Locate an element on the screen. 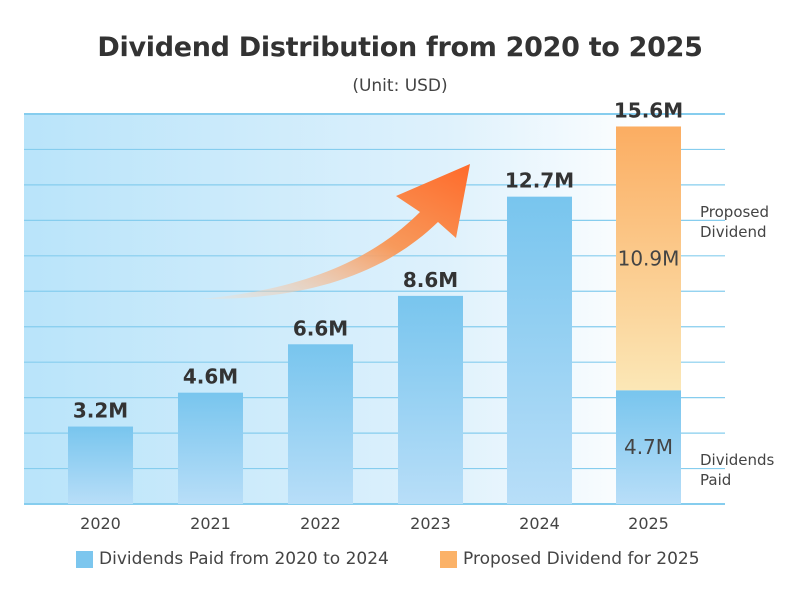  side-label-proposed: Dividend is located at coordinates (733, 232).